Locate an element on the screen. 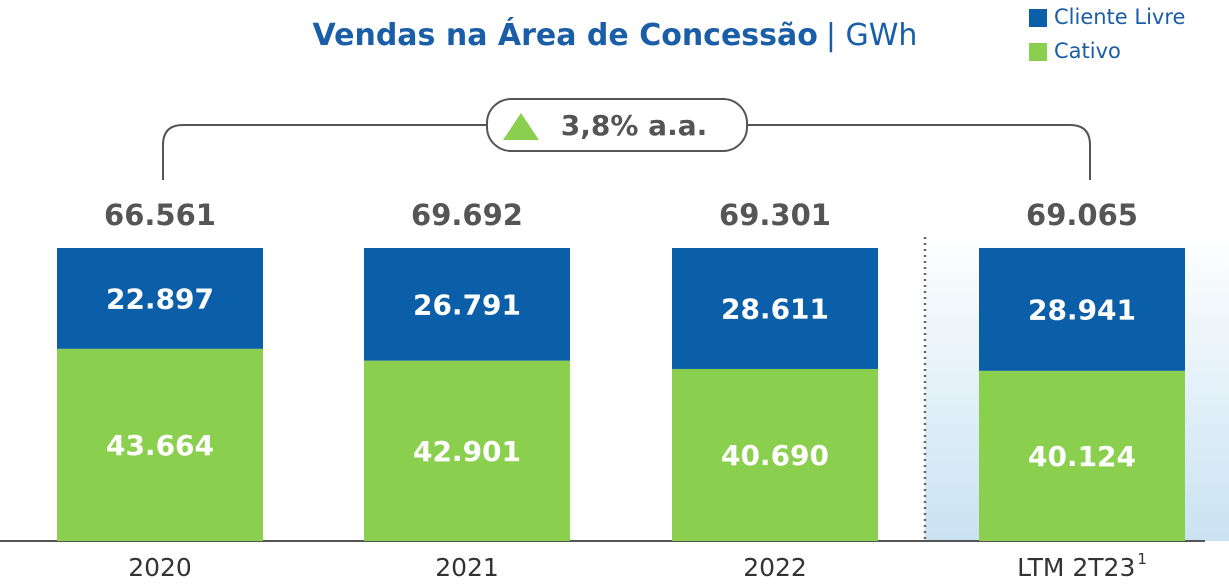 The image size is (1229, 587). value-label: 42.901 is located at coordinates (467, 451).